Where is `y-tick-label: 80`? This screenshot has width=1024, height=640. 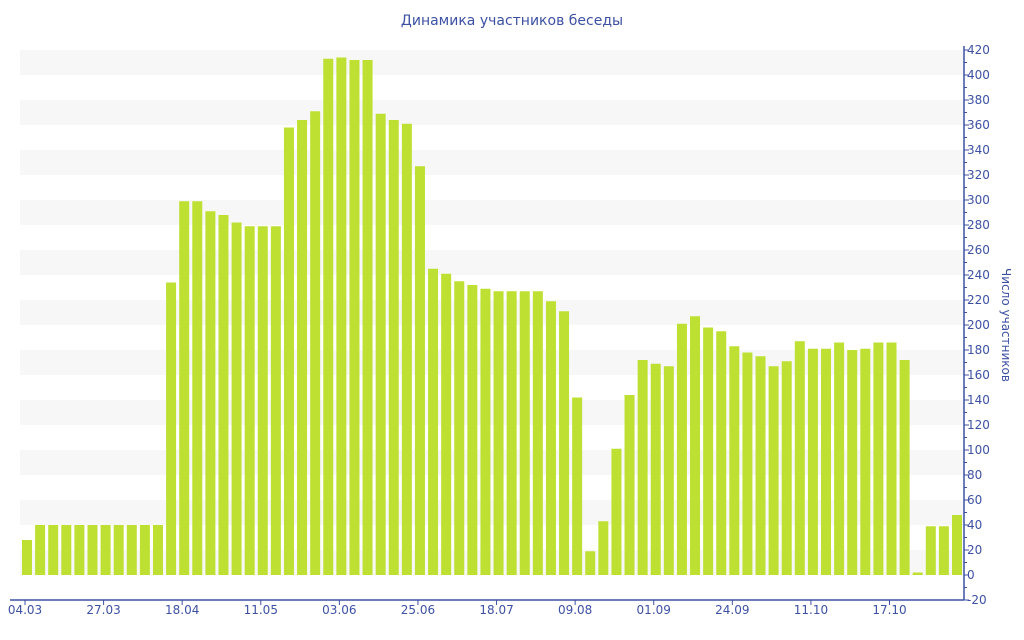 y-tick-label: 80 is located at coordinates (974, 475).